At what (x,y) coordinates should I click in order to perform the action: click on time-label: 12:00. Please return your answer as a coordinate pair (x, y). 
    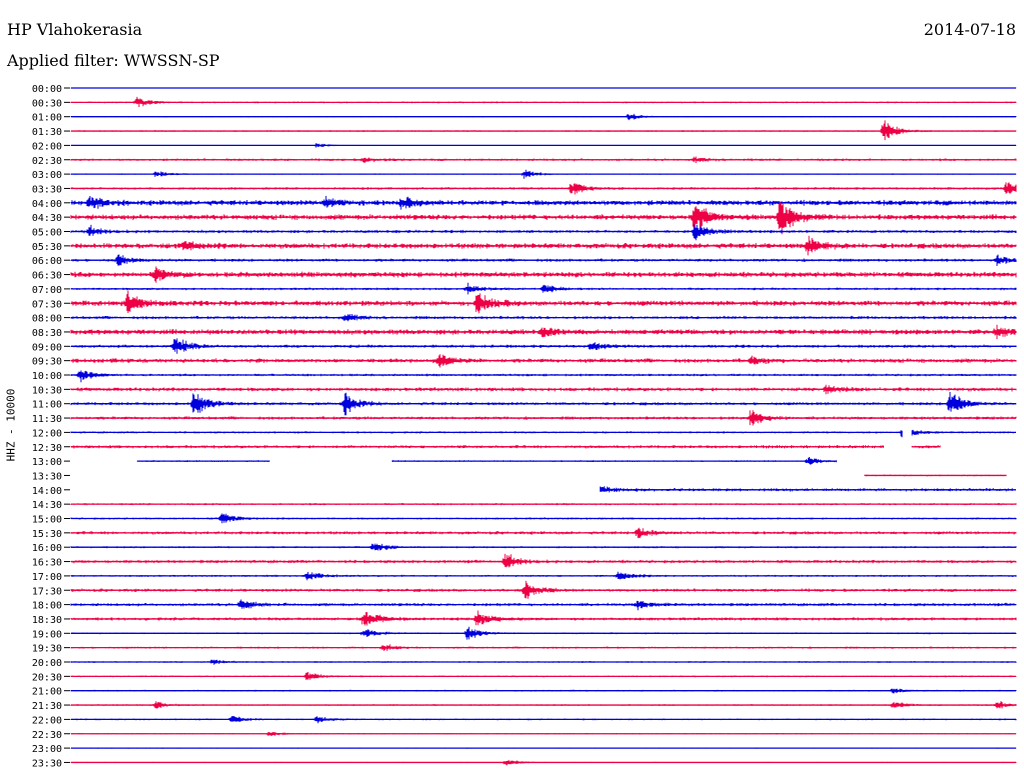
    Looking at the image, I should click on (47, 433).